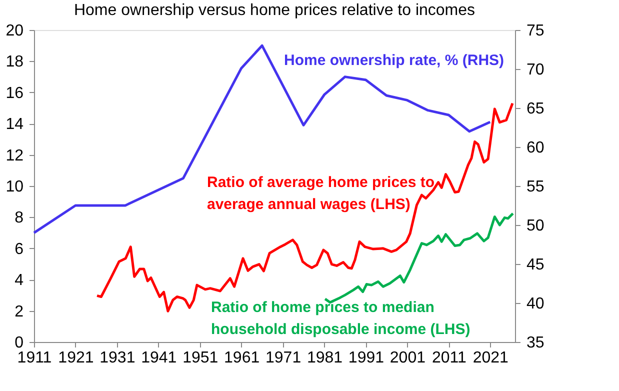  What do you see at coordinates (15, 125) in the screenshot?
I see `y-tick-label: 14` at bounding box center [15, 125].